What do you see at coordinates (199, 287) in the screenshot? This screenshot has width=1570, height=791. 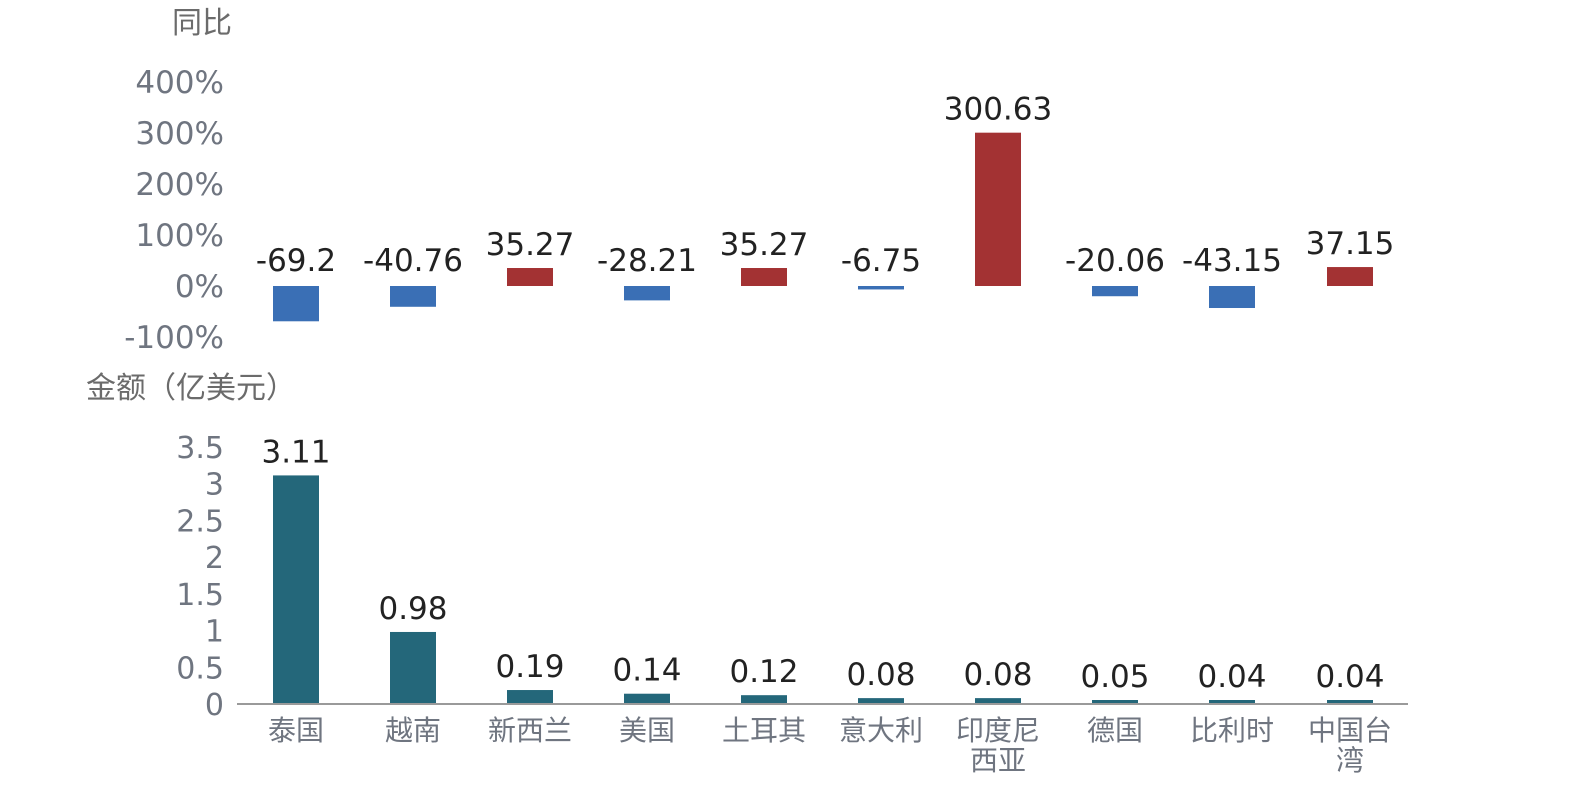 I see `top-y-tick-label: 0%` at bounding box center [199, 287].